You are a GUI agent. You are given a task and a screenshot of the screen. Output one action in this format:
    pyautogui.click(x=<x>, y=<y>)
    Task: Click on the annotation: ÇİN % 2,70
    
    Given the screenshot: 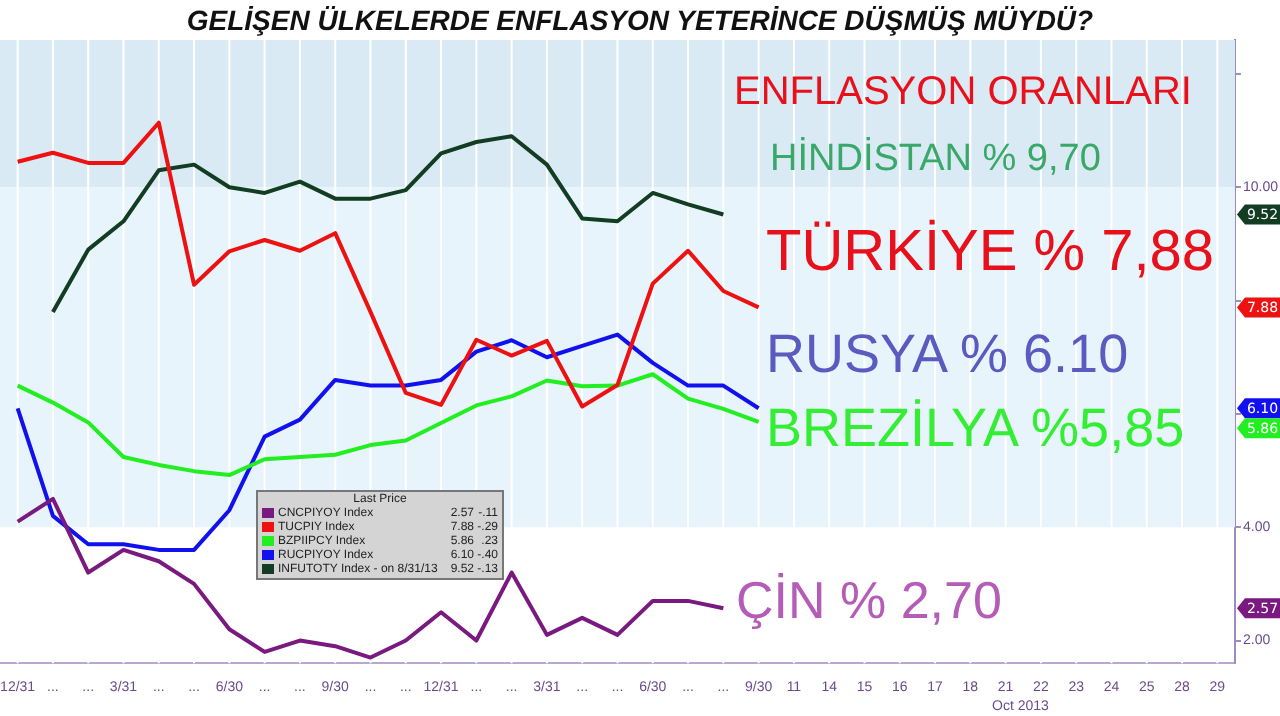 What is the action you would take?
    pyautogui.click(x=869, y=600)
    